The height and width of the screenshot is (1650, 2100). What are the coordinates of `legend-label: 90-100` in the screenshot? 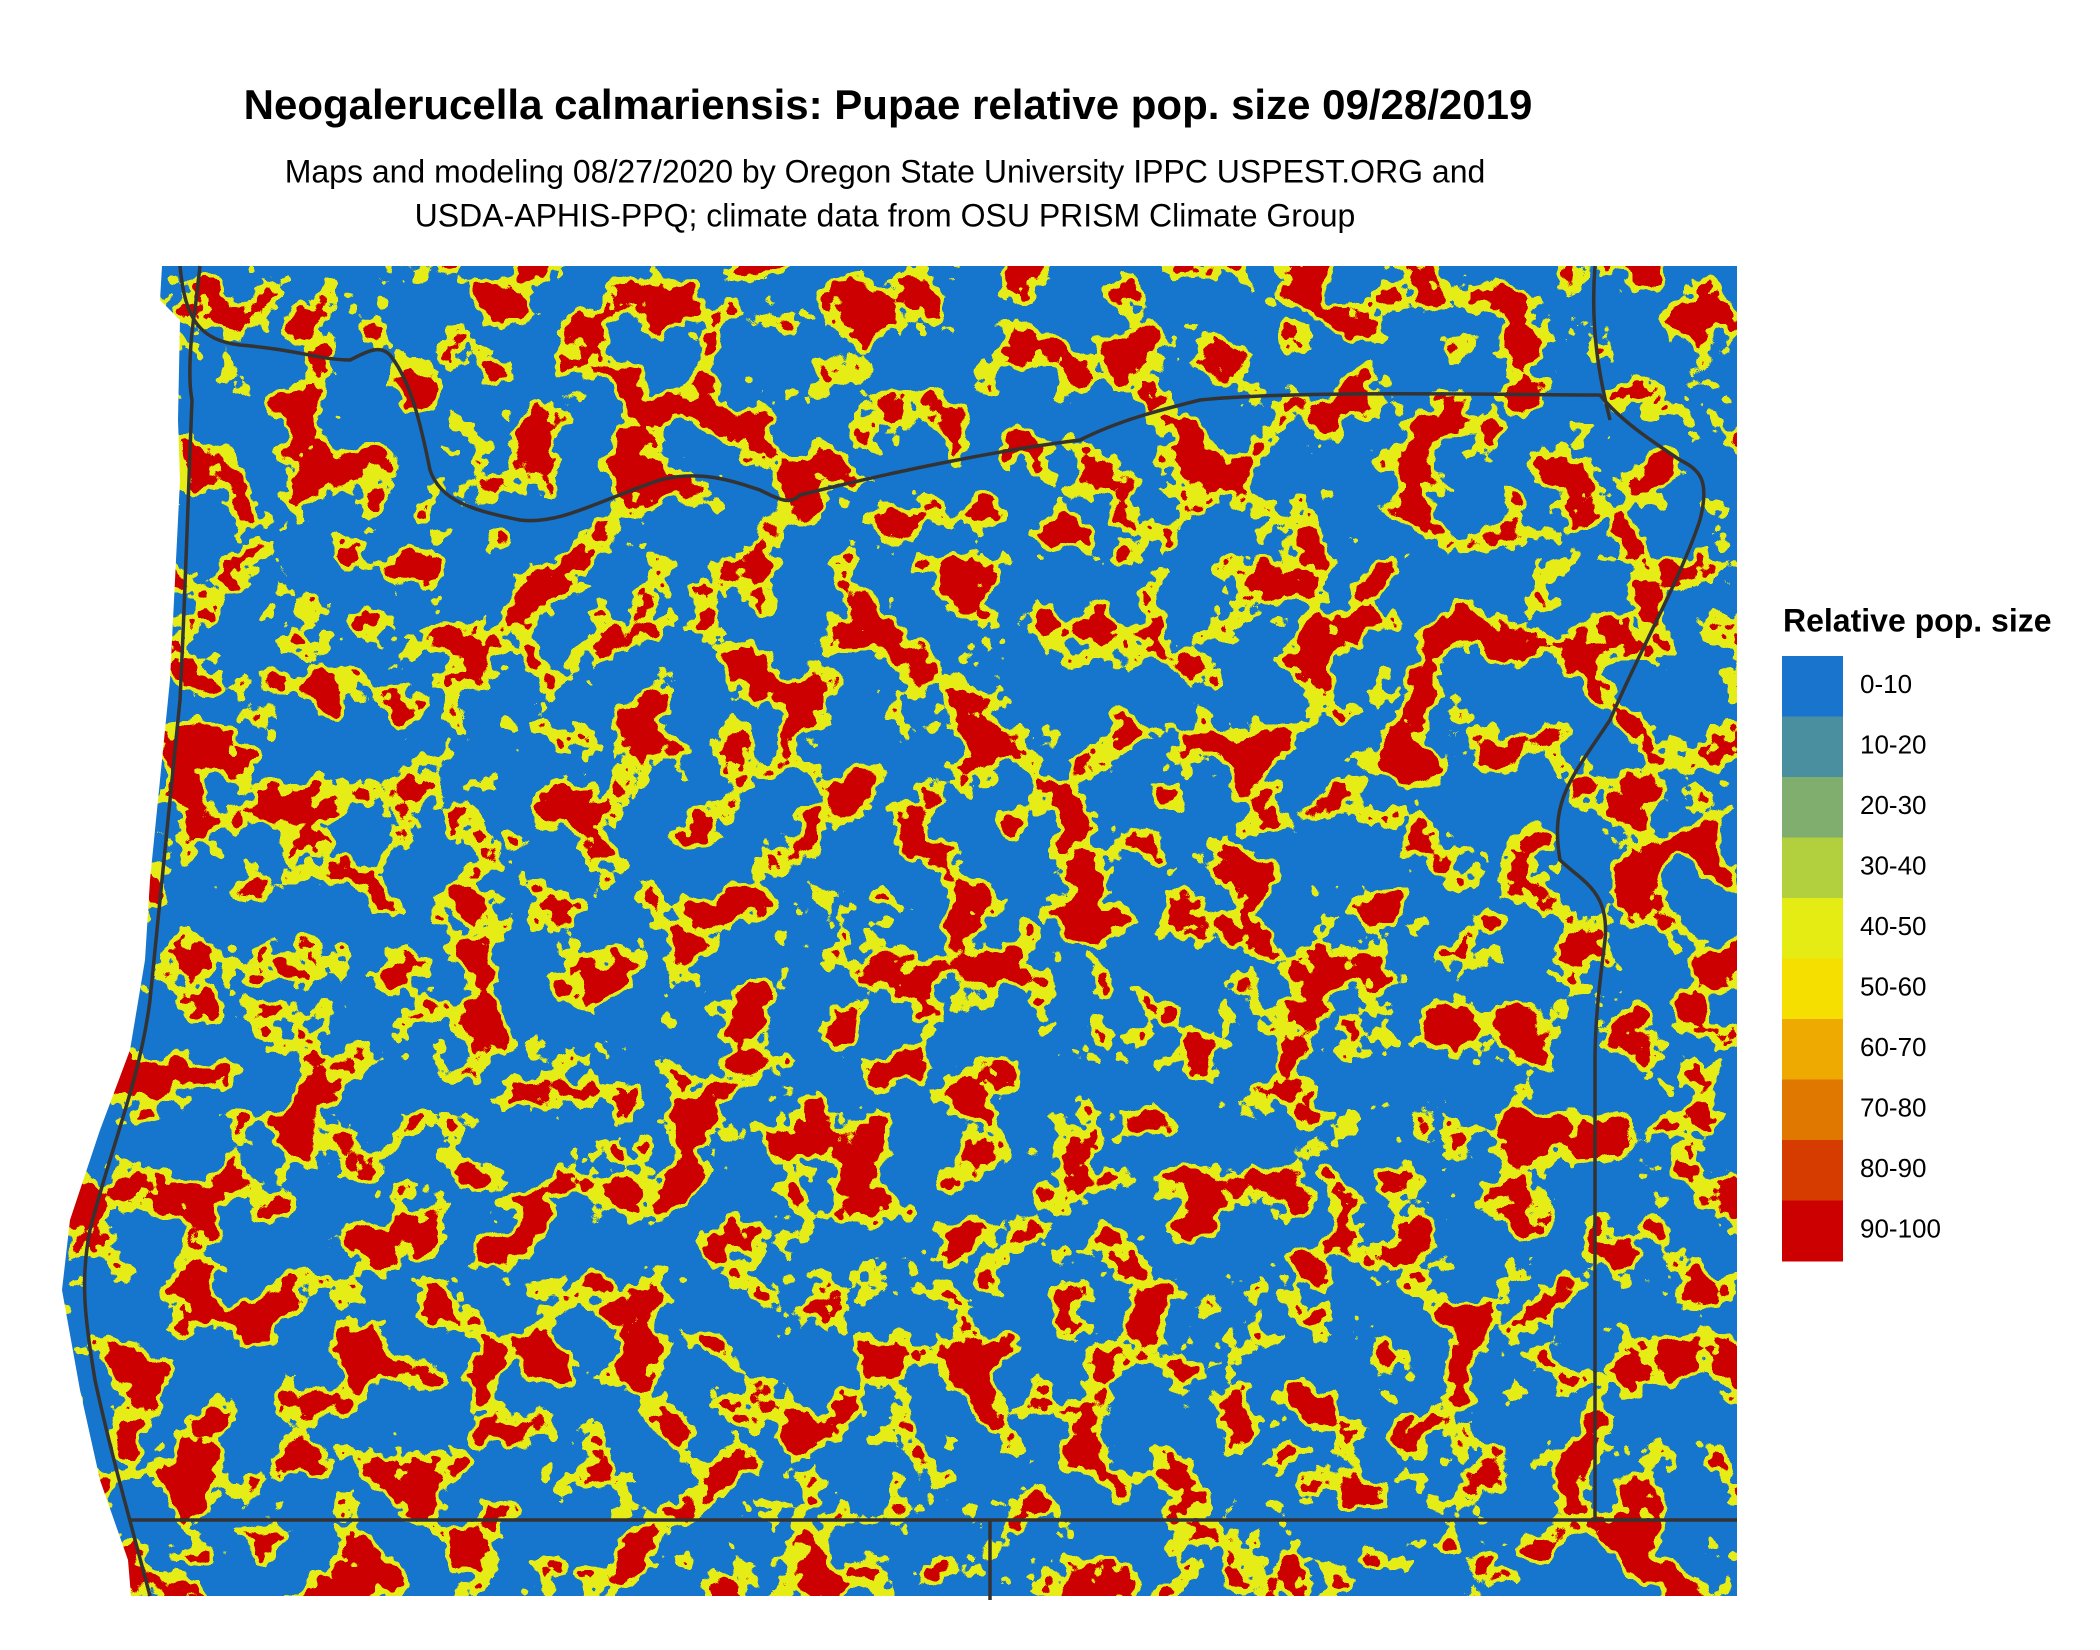 It's located at (1900, 1229).